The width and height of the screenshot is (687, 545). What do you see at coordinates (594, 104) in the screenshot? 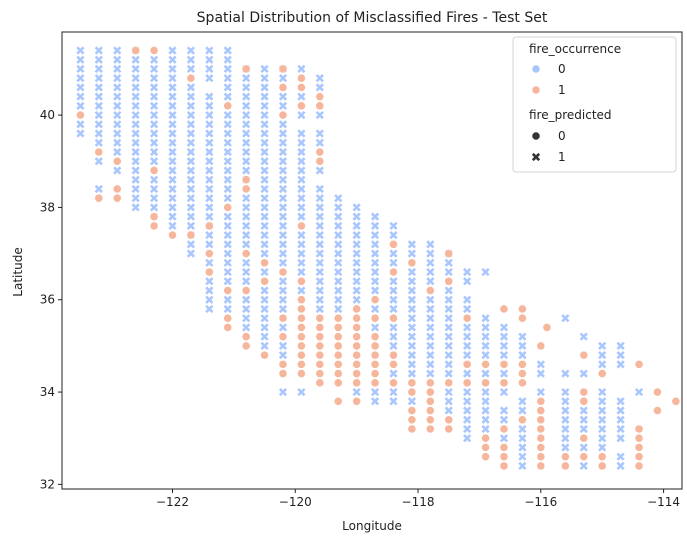
I see `legend: fire_occurrence 0 1 fire_predicted 0 1` at bounding box center [594, 104].